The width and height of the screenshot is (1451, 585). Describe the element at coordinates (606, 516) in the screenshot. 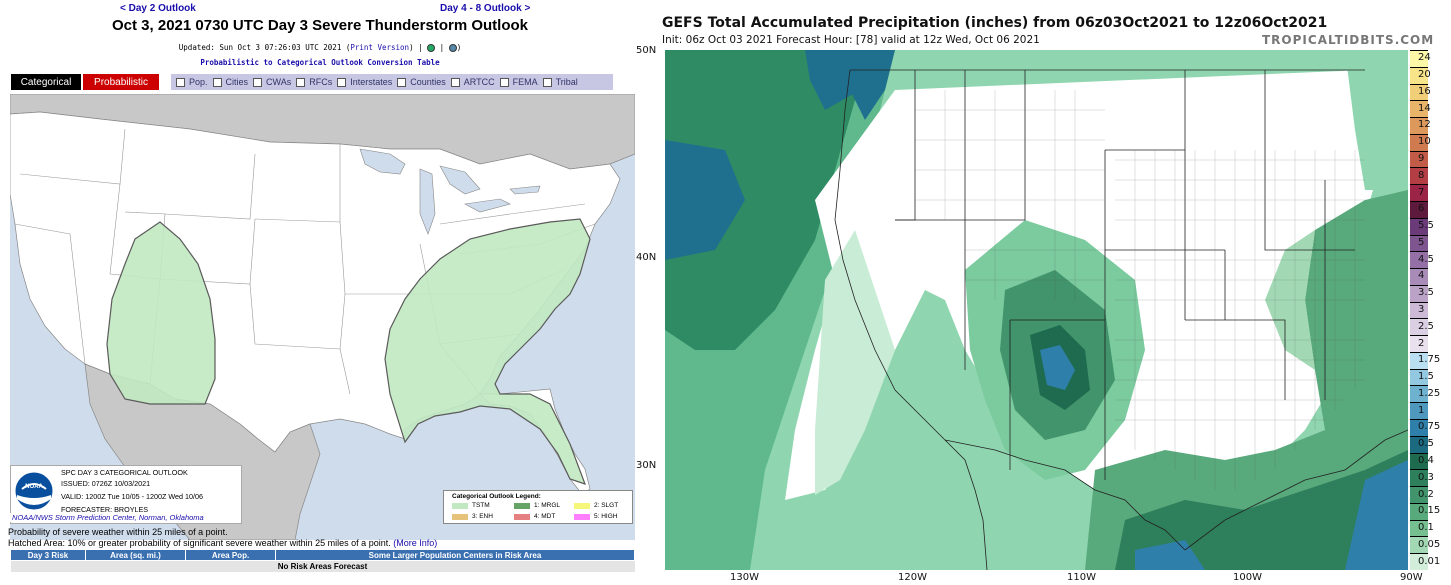

I see `legend-label: 5: HIGH` at that location.